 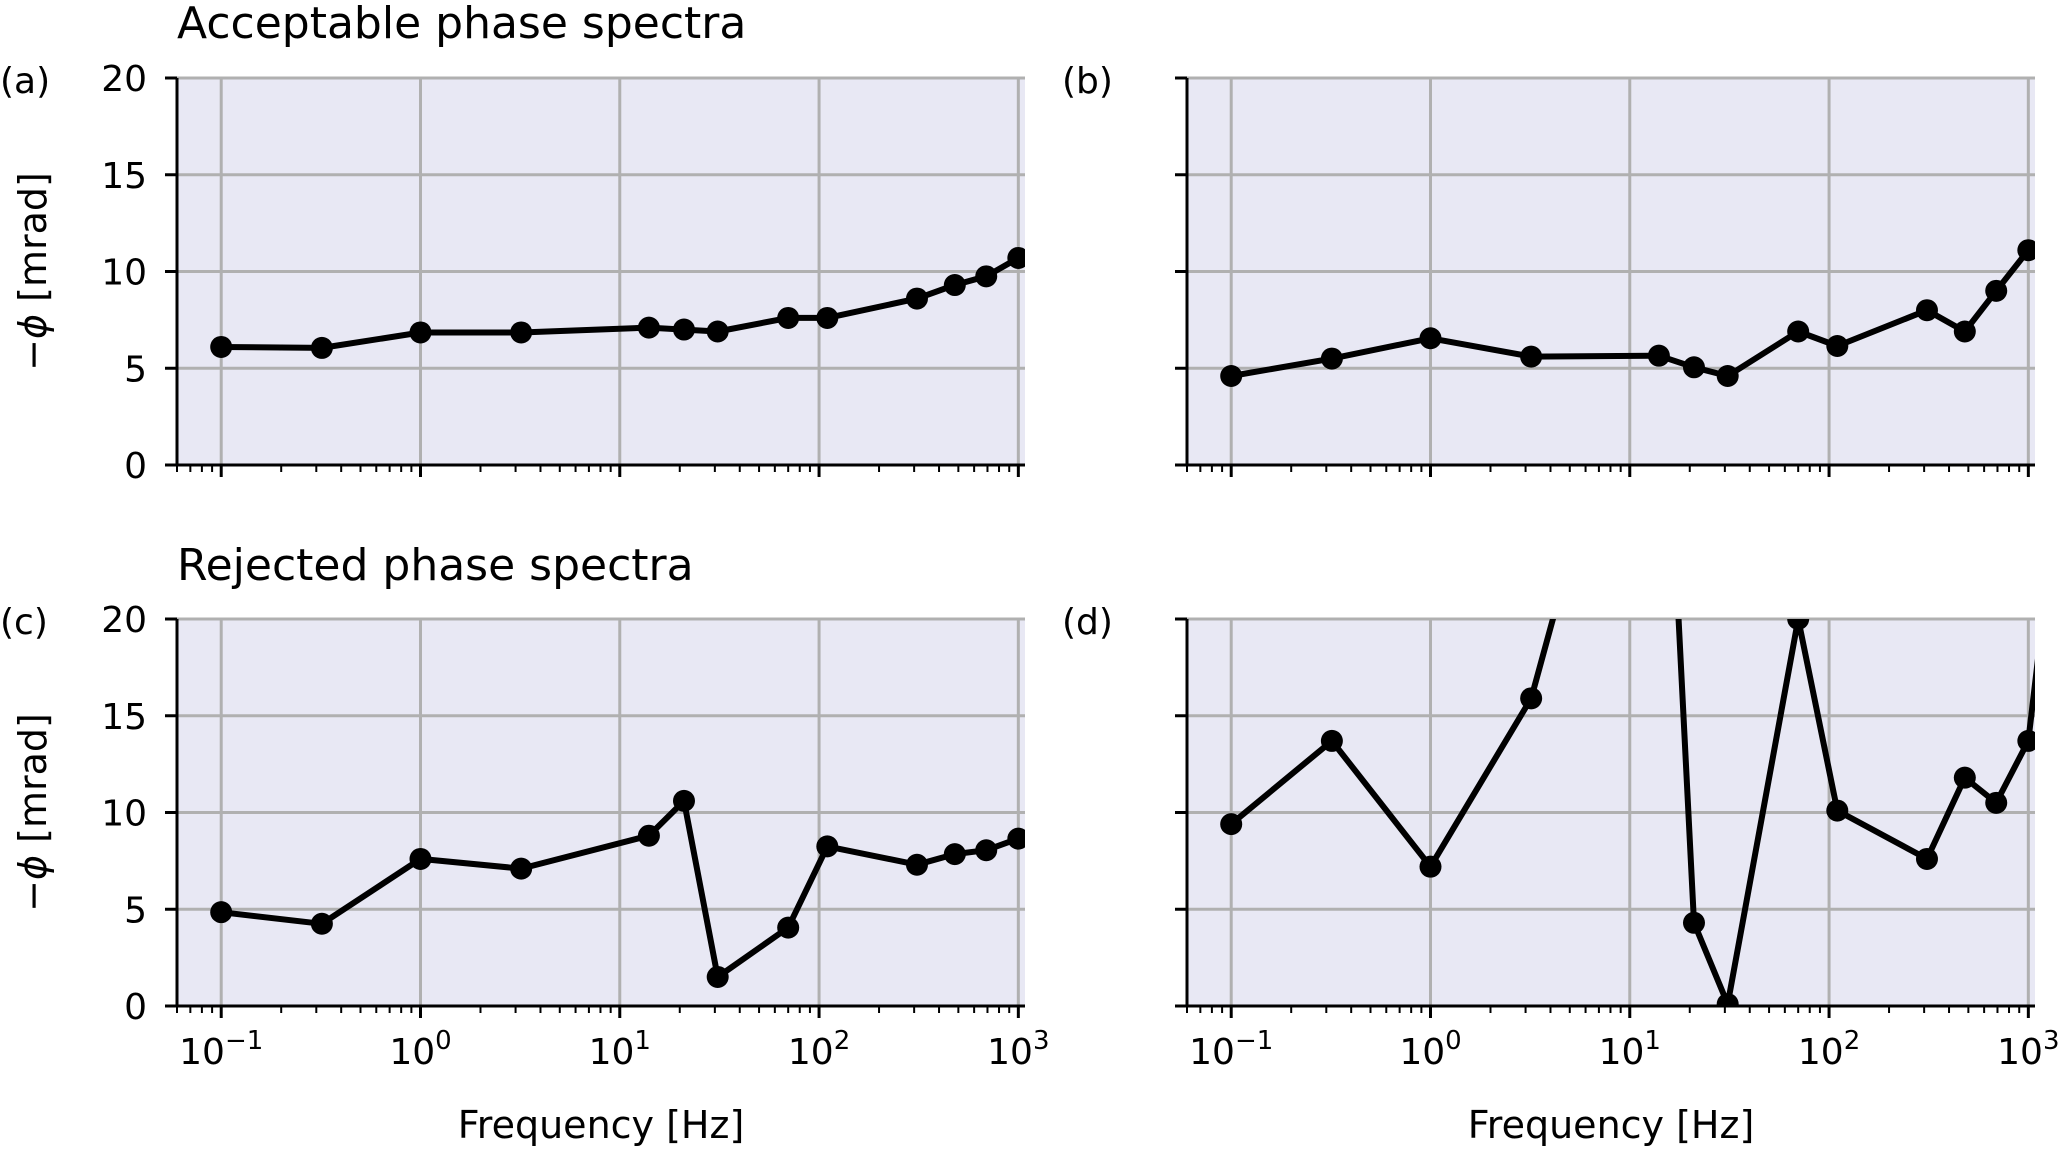 I want to click on heading-rejected: Rejected phase spectra, so click(x=435, y=565).